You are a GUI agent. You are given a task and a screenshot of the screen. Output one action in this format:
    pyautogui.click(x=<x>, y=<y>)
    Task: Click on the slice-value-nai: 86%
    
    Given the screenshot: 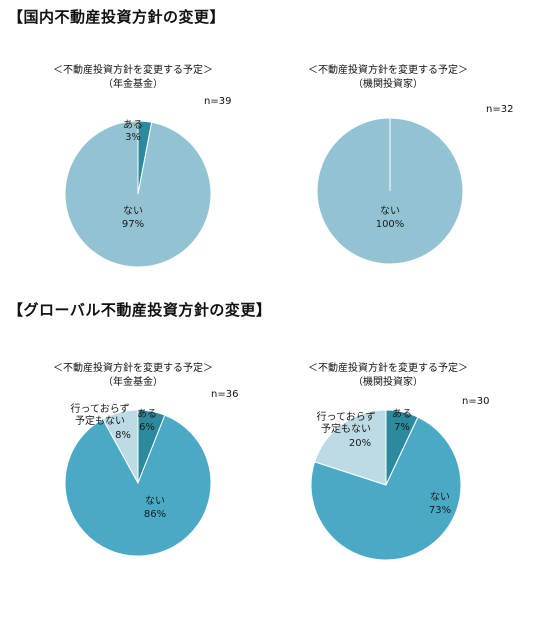 What is the action you would take?
    pyautogui.click(x=155, y=514)
    